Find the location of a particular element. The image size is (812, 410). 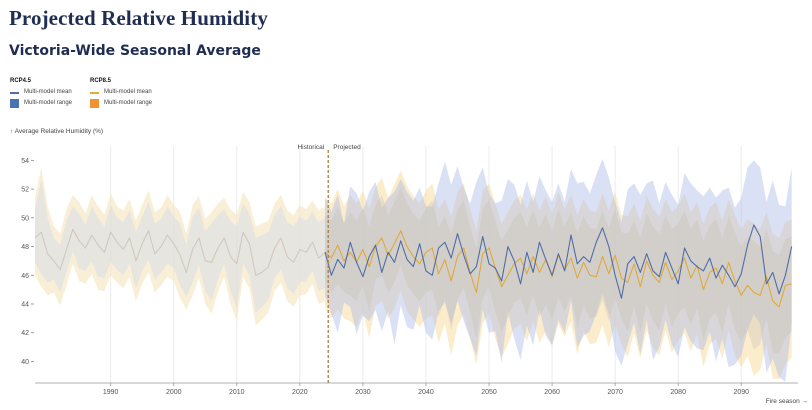

rcp45-mean-line is located at coordinates (558, 261).